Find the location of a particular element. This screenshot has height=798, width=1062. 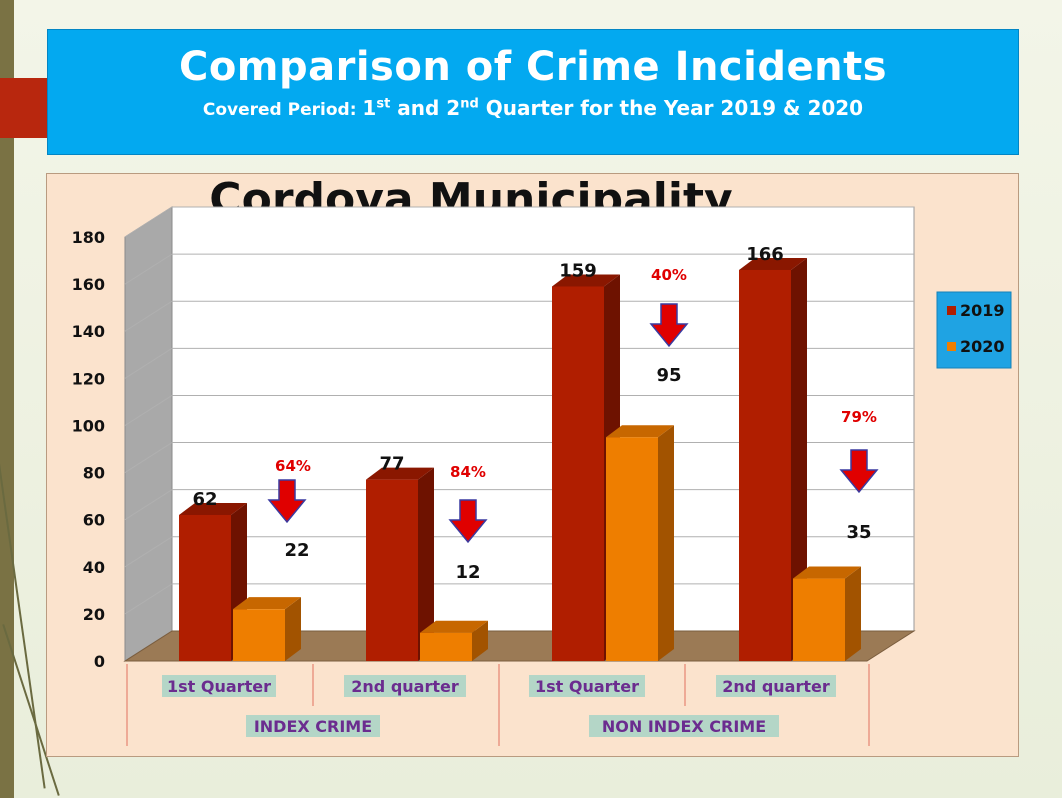

subtitle-prefix: Covered Period: is located at coordinates (282, 110).